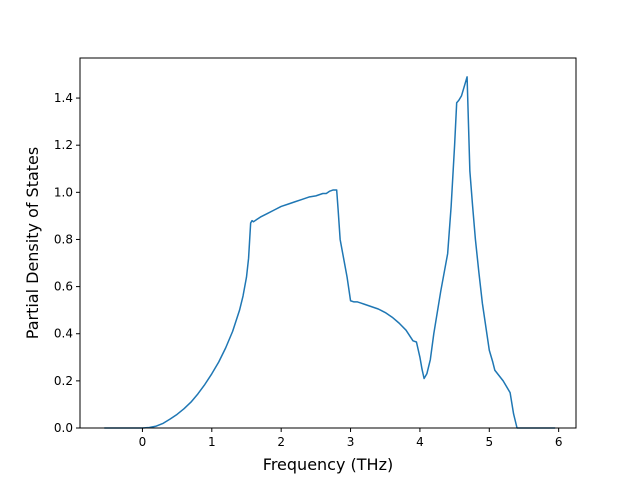 This screenshot has width=640, height=480. What do you see at coordinates (63, 428) in the screenshot?
I see `y-tick-label: 0.0` at bounding box center [63, 428].